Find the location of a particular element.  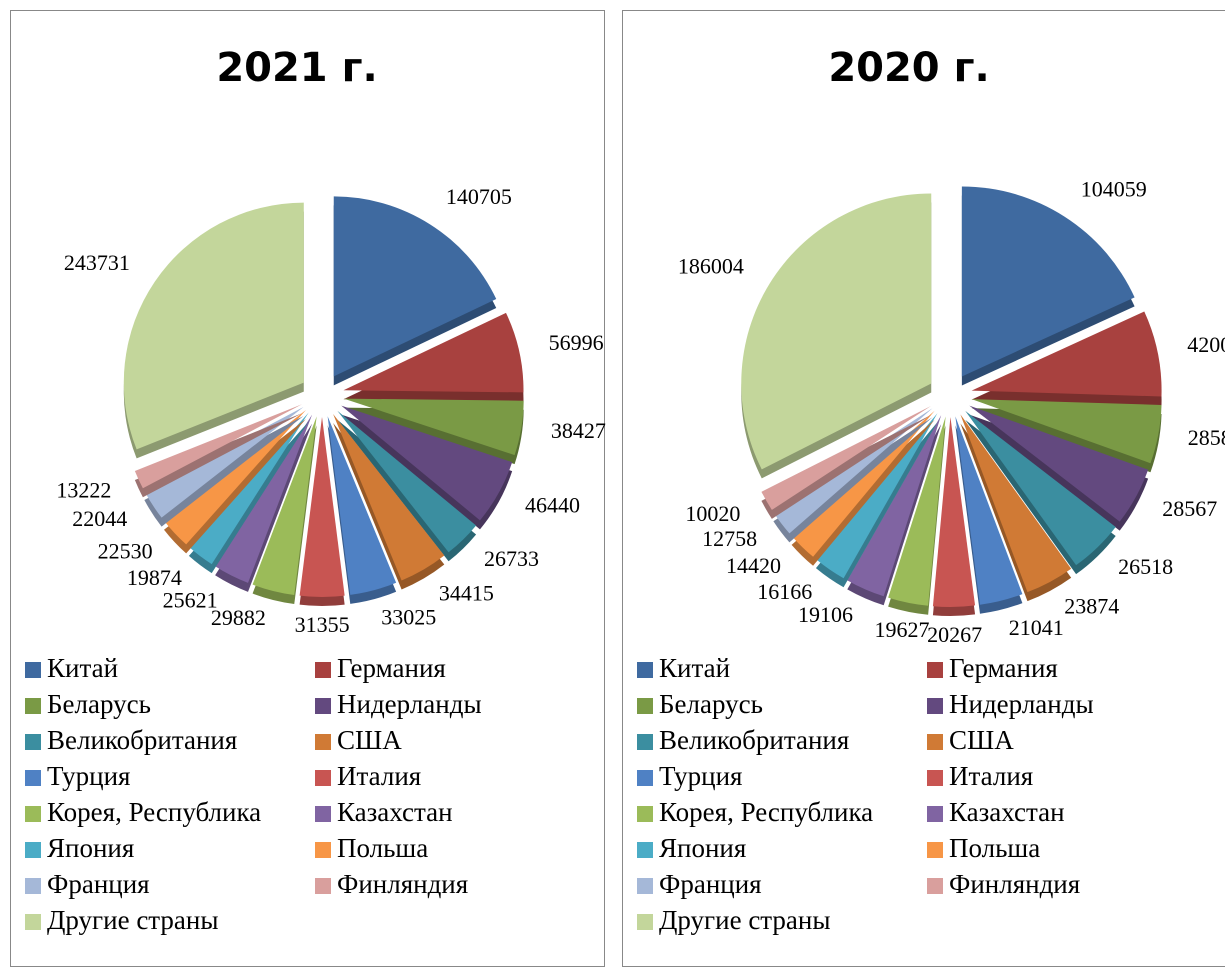

data-label: 243731 is located at coordinates (97, 262).